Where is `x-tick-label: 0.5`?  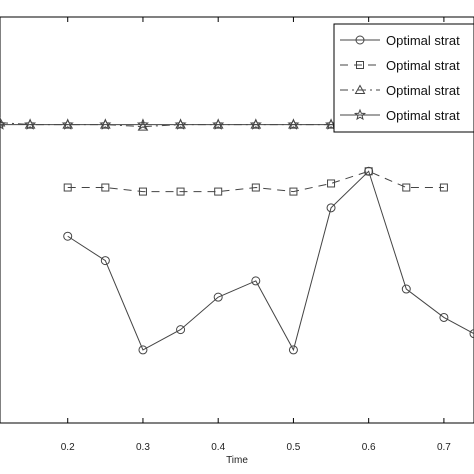 x-tick-label: 0.5 is located at coordinates (293, 447).